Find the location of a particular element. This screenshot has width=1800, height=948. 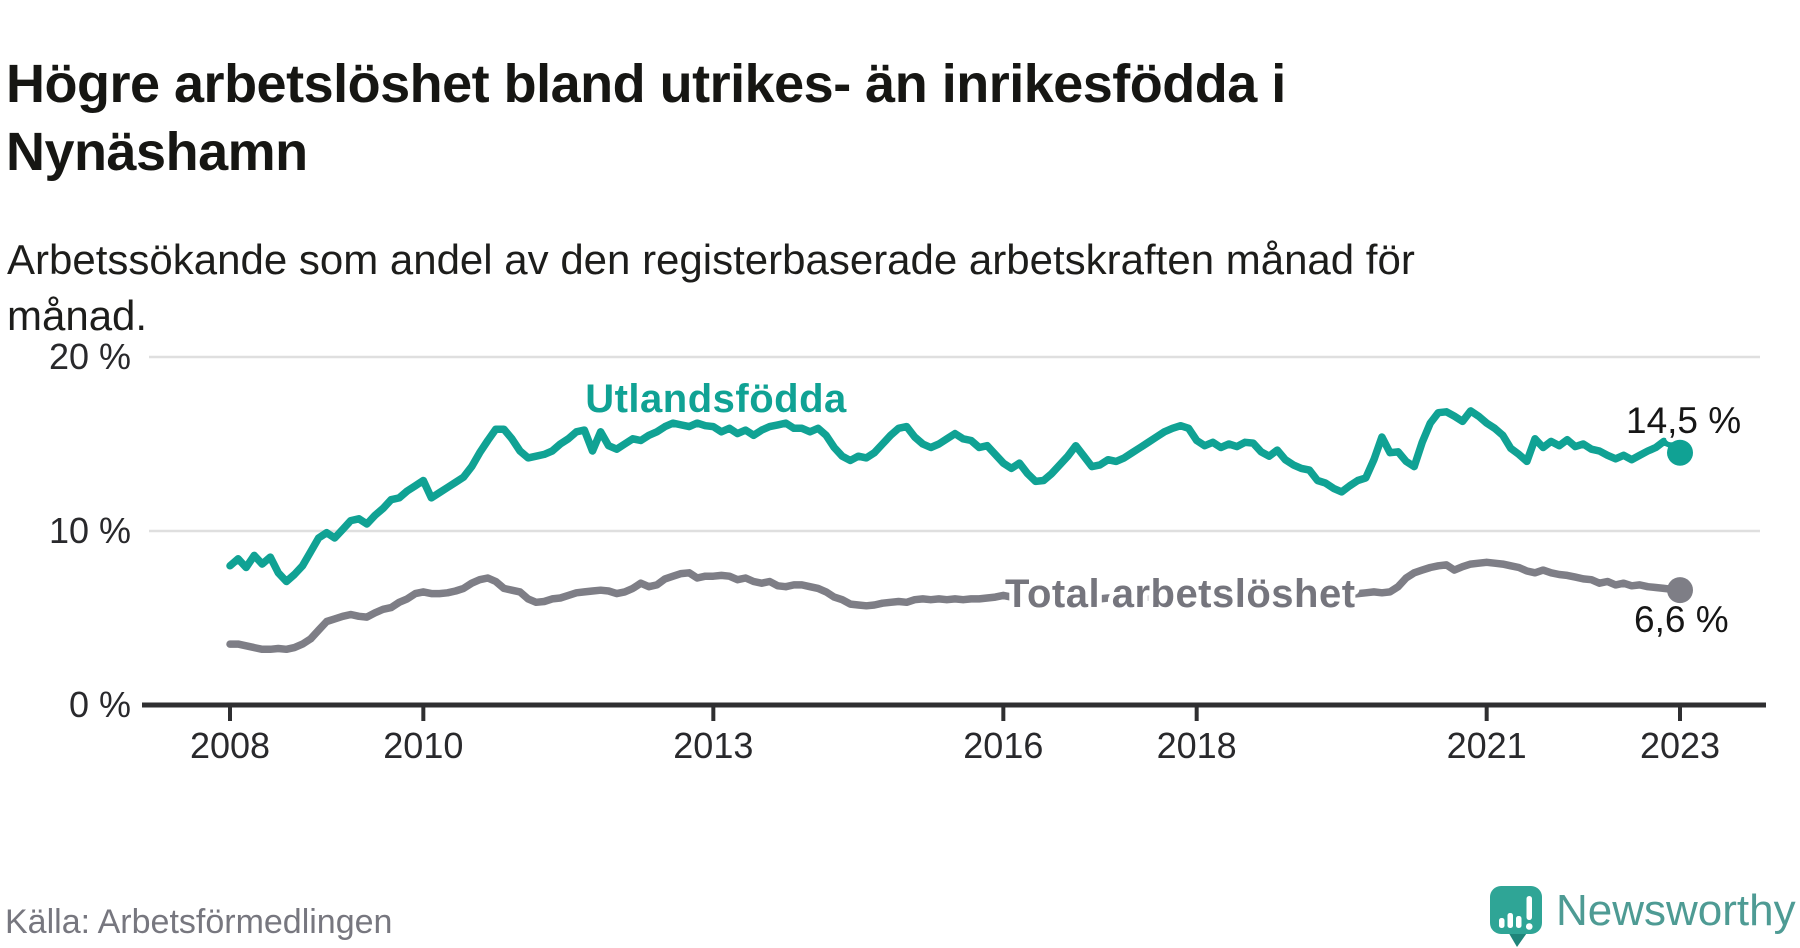

x-axis-tick-label: 2008 is located at coordinates (230, 745).